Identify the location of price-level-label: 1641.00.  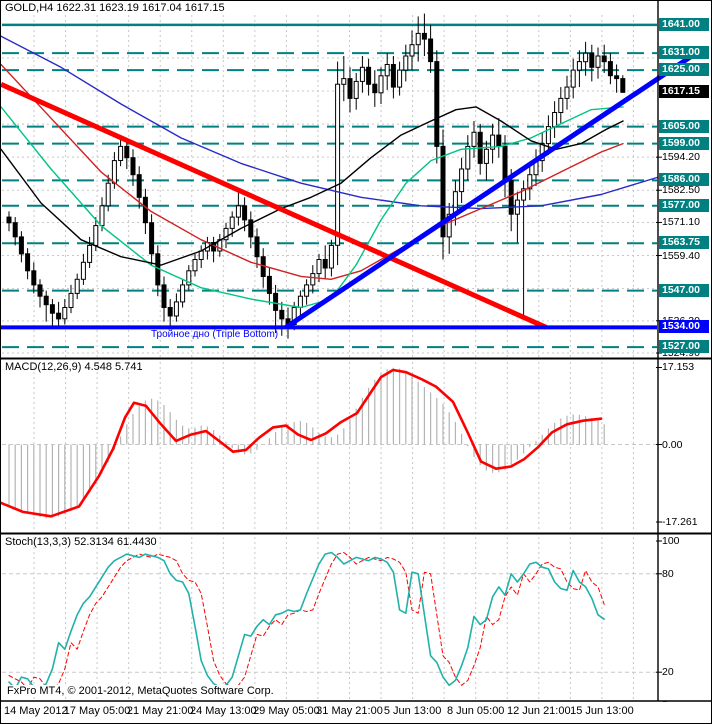
(684, 24).